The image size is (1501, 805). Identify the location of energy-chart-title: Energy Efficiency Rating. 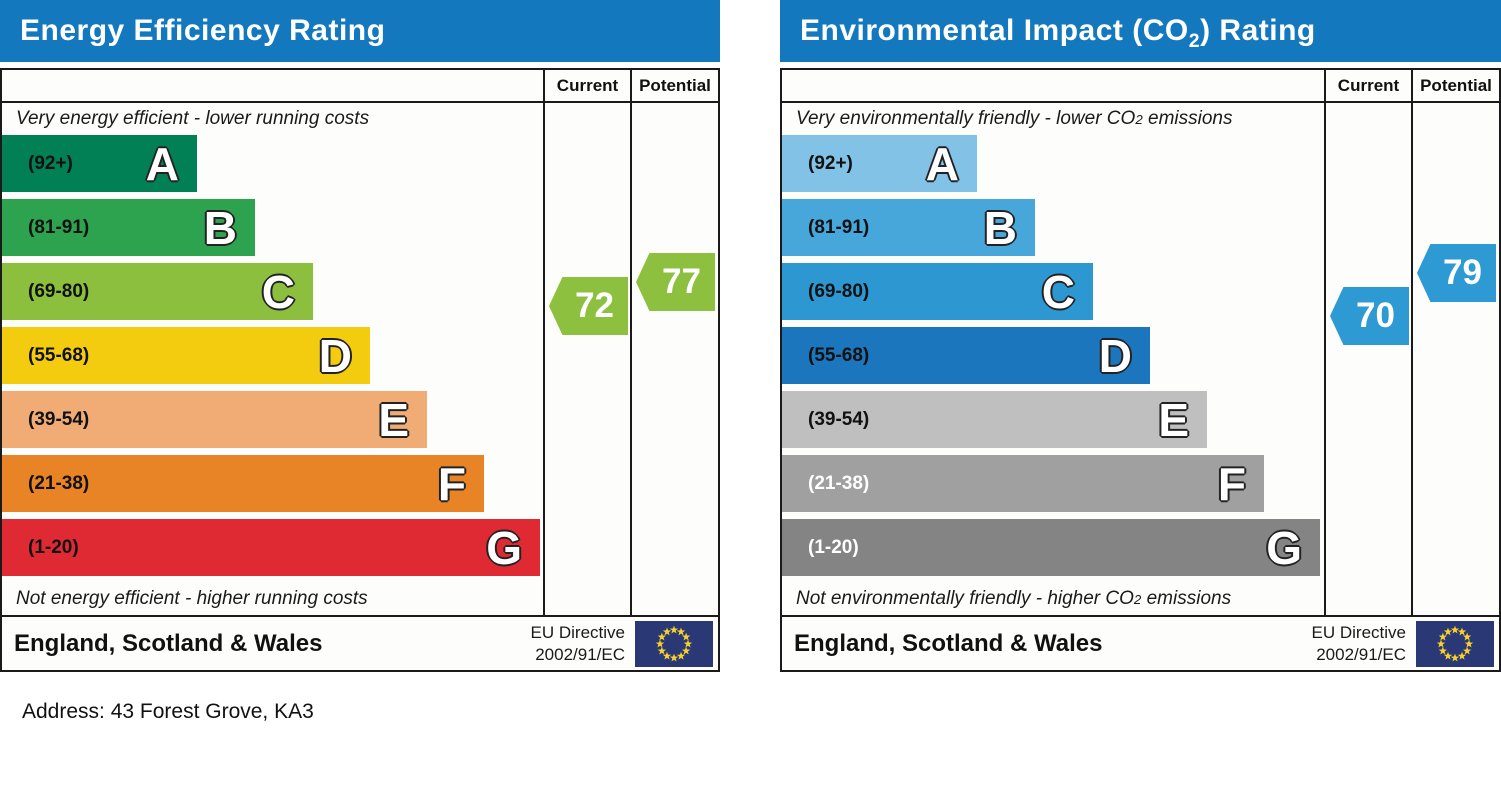
(360, 31).